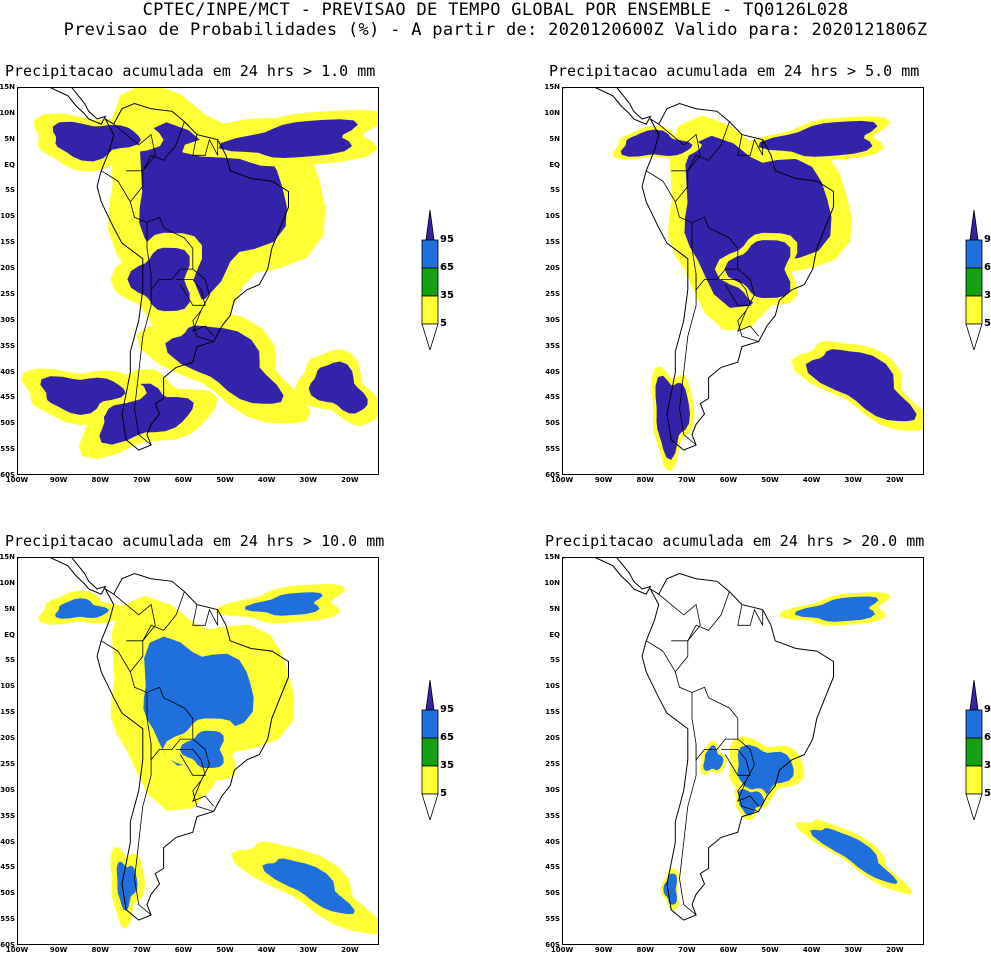 The height and width of the screenshot is (957, 991). What do you see at coordinates (7, 397) in the screenshot?
I see `latitude-label: 45S` at bounding box center [7, 397].